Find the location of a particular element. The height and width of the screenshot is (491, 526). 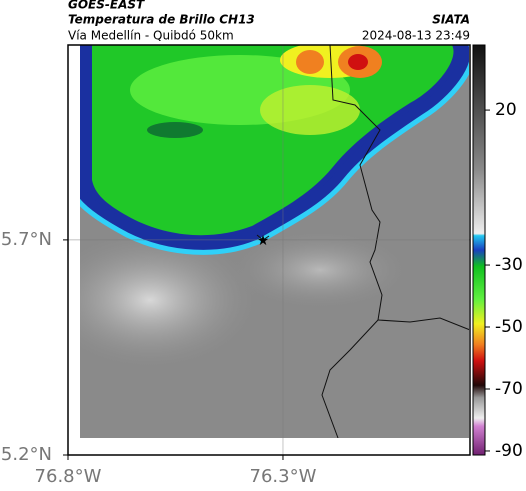

y-tick-label: 5.7°N is located at coordinates (26, 239).